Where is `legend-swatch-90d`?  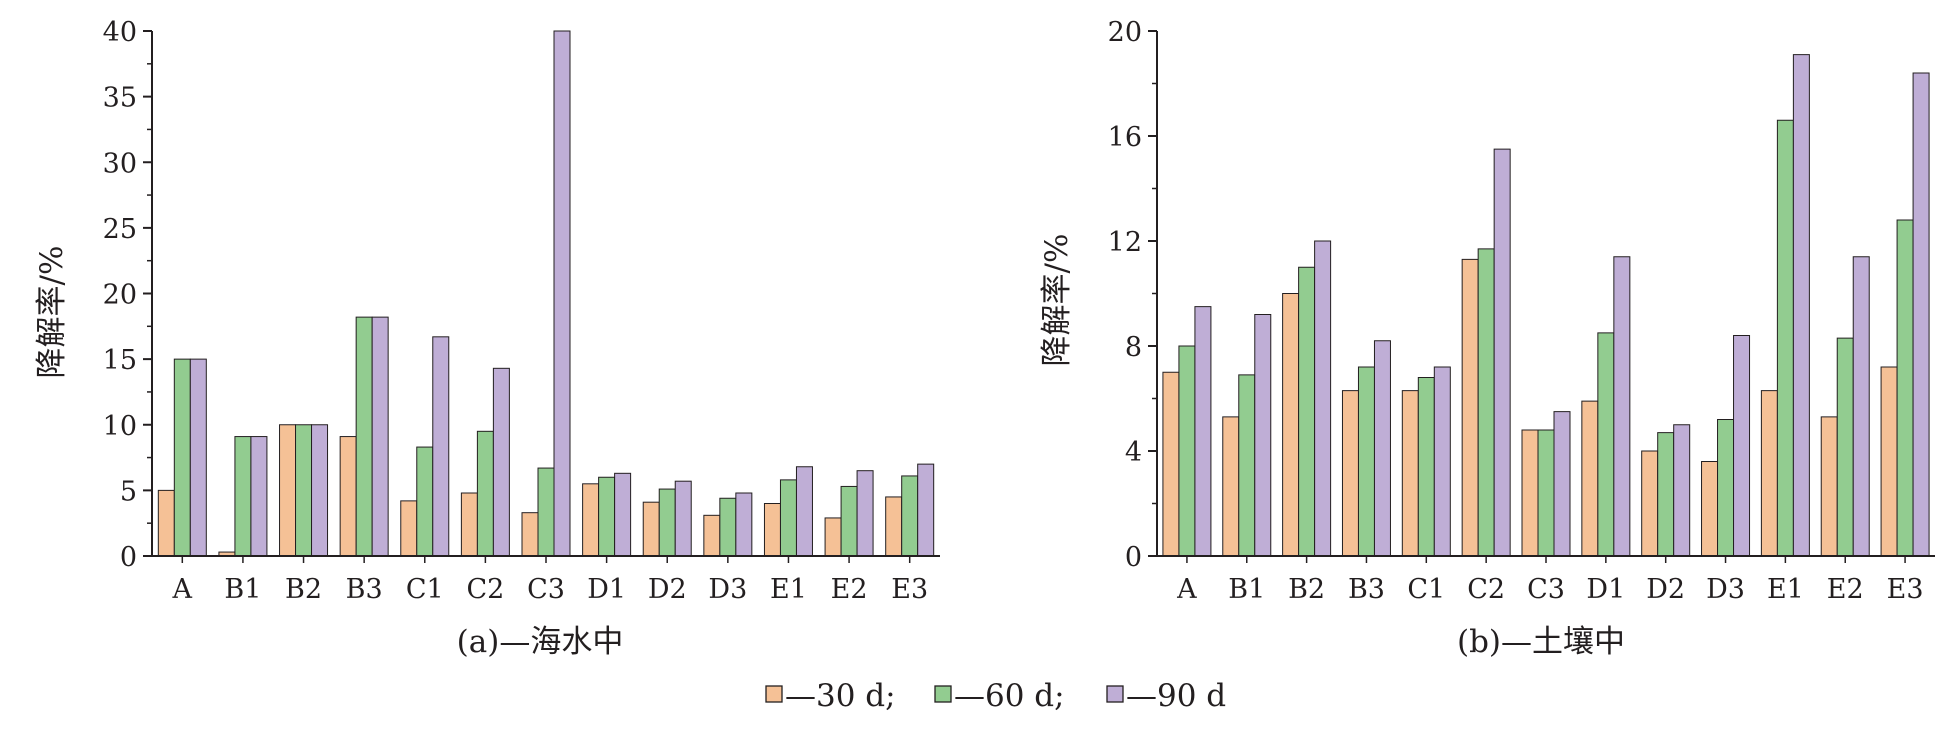
legend-swatch-90d is located at coordinates (1115, 694).